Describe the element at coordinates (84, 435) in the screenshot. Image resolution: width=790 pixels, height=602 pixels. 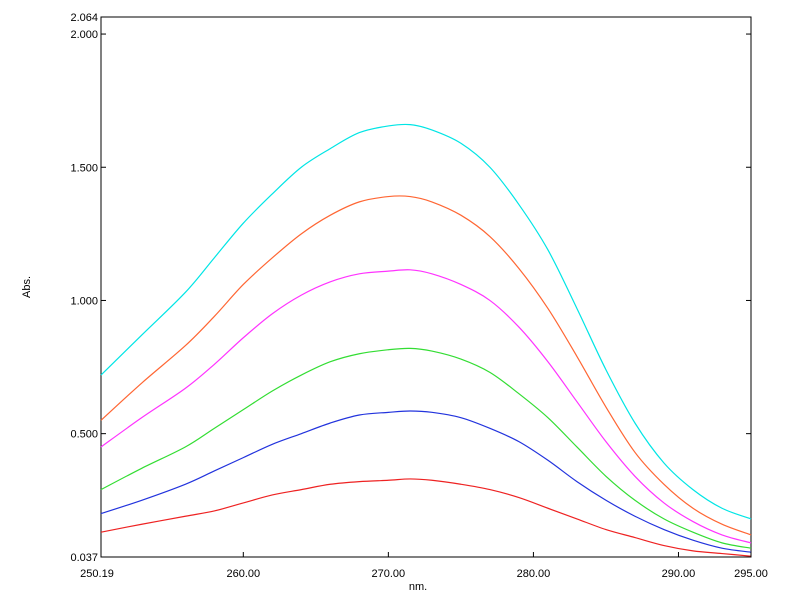
I see `y-tick-label: 0.500` at that location.